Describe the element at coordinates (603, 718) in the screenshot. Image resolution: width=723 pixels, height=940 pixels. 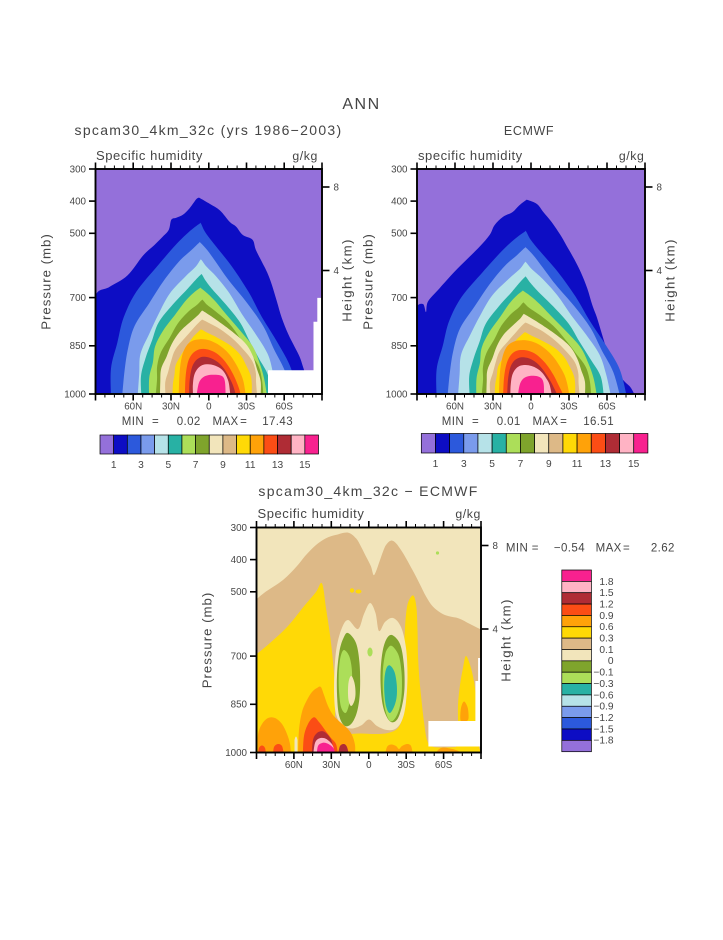
I see `svg-text: −1.2` at that location.